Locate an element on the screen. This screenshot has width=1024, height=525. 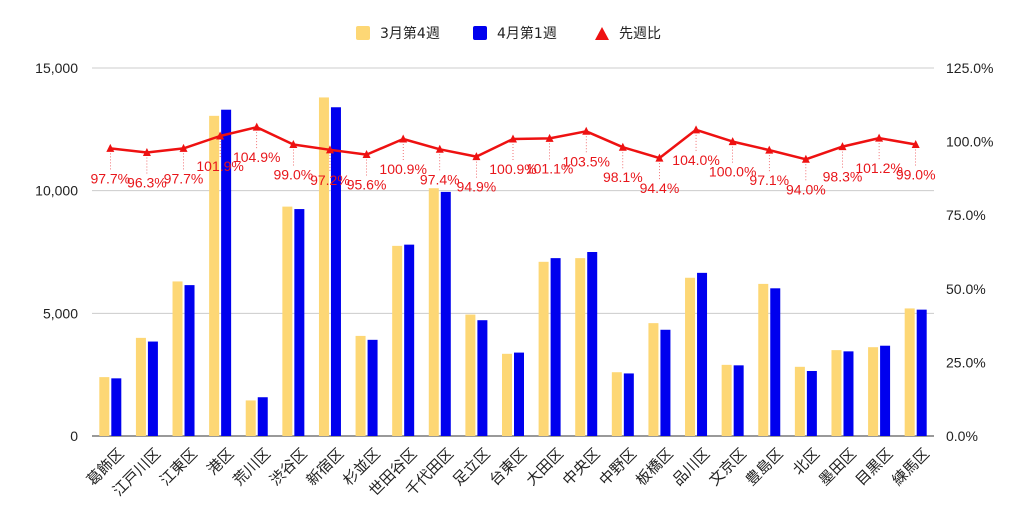
y-left-tick-label: 10,000 is located at coordinates (56, 191).